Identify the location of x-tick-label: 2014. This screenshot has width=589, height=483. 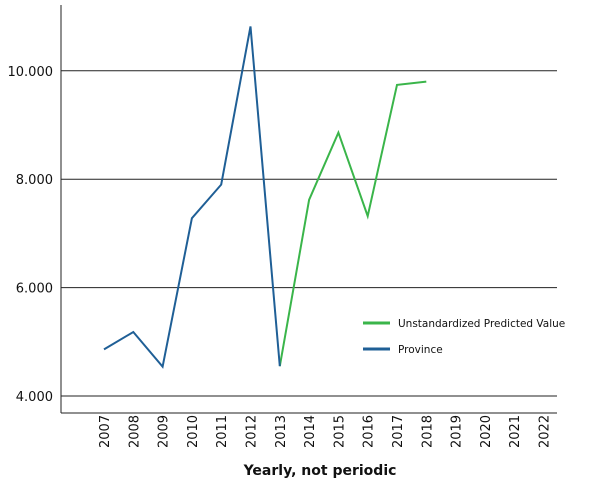
(310, 431).